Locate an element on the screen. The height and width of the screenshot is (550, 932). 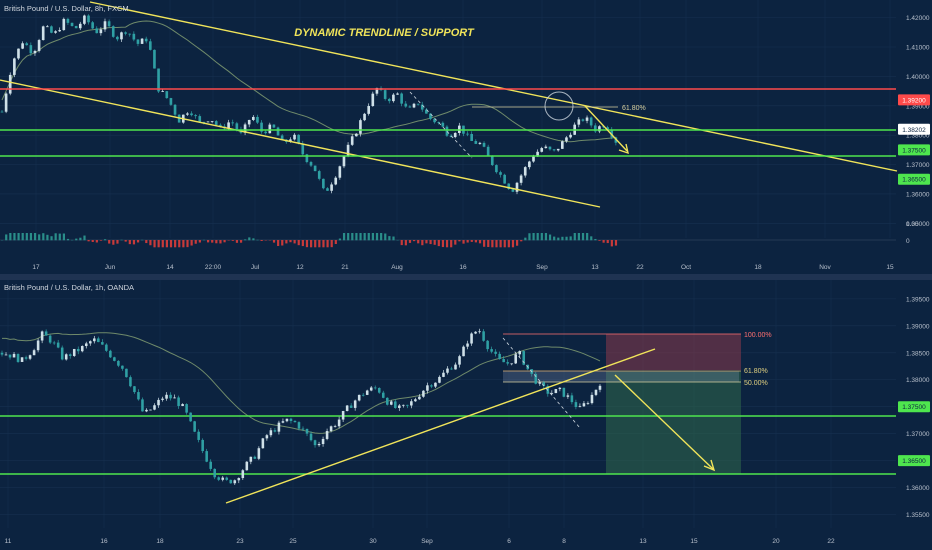
time-tick-label: 25 is located at coordinates (293, 541).